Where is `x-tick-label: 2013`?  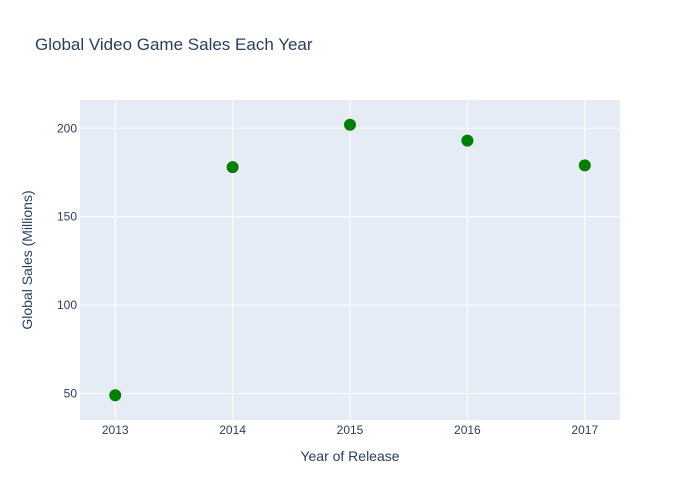 x-tick-label: 2013 is located at coordinates (115, 430).